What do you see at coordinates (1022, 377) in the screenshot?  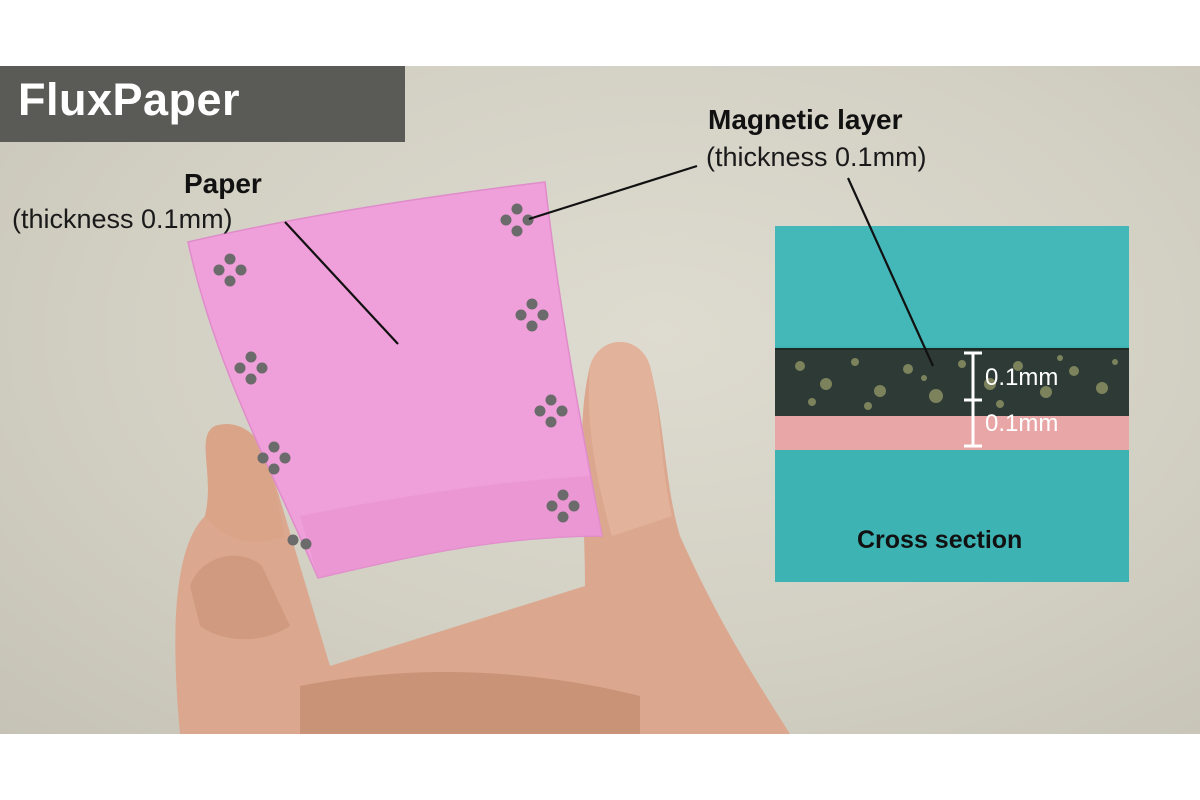 I see `magnetic-layer-measurement: 0.1mm` at bounding box center [1022, 377].